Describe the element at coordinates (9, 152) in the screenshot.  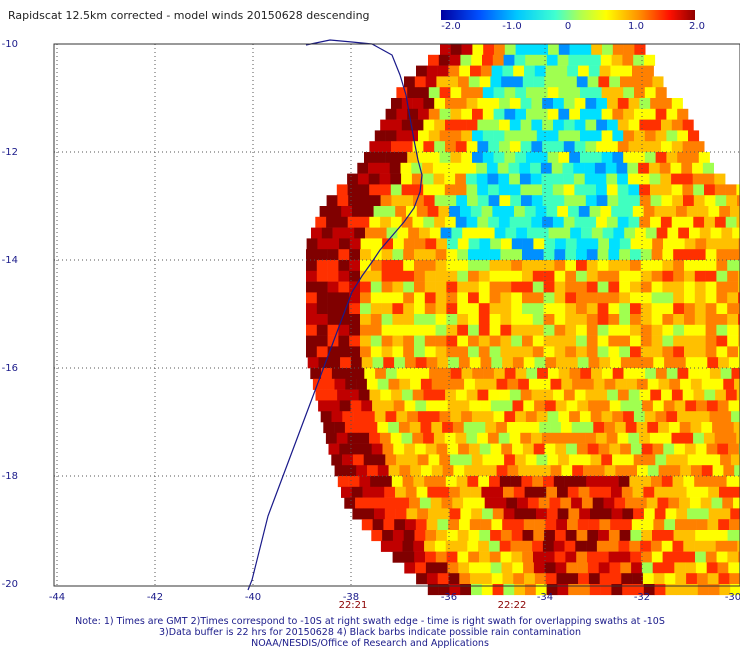
I see `lat-label: -12` at that location.